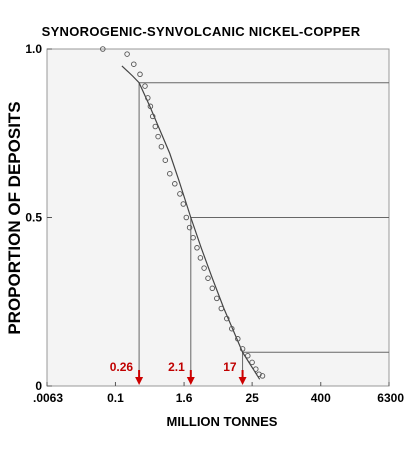  What do you see at coordinates (222, 421) in the screenshot?
I see `x-axis-label: MILLION TONNES` at bounding box center [222, 421].